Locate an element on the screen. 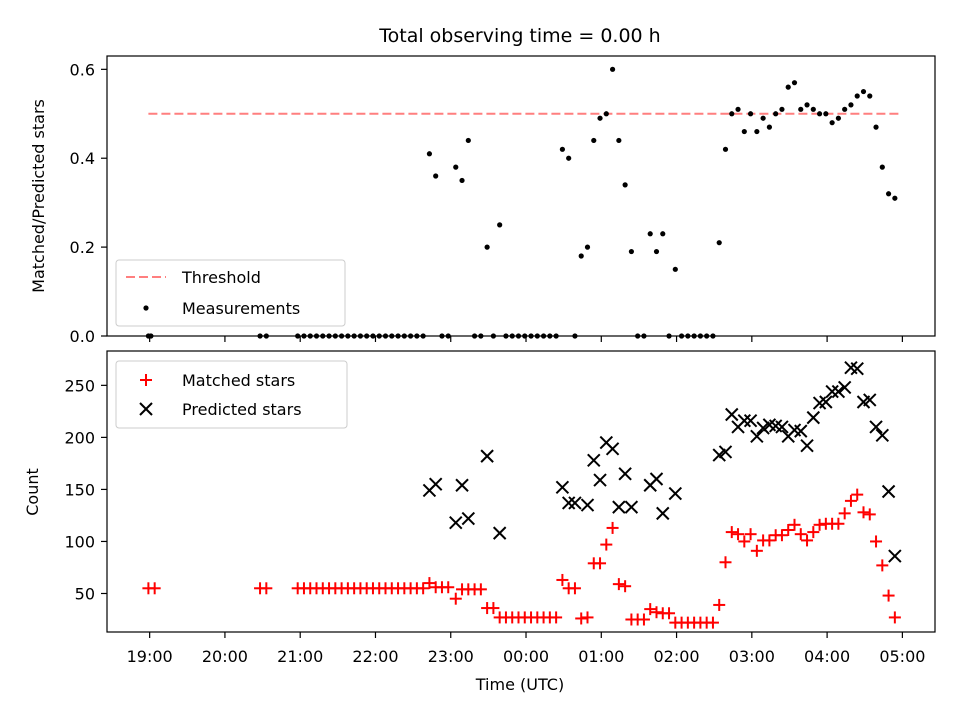 The height and width of the screenshot is (720, 960). chart-title: Total observing time = 0.00 h is located at coordinates (519, 36).